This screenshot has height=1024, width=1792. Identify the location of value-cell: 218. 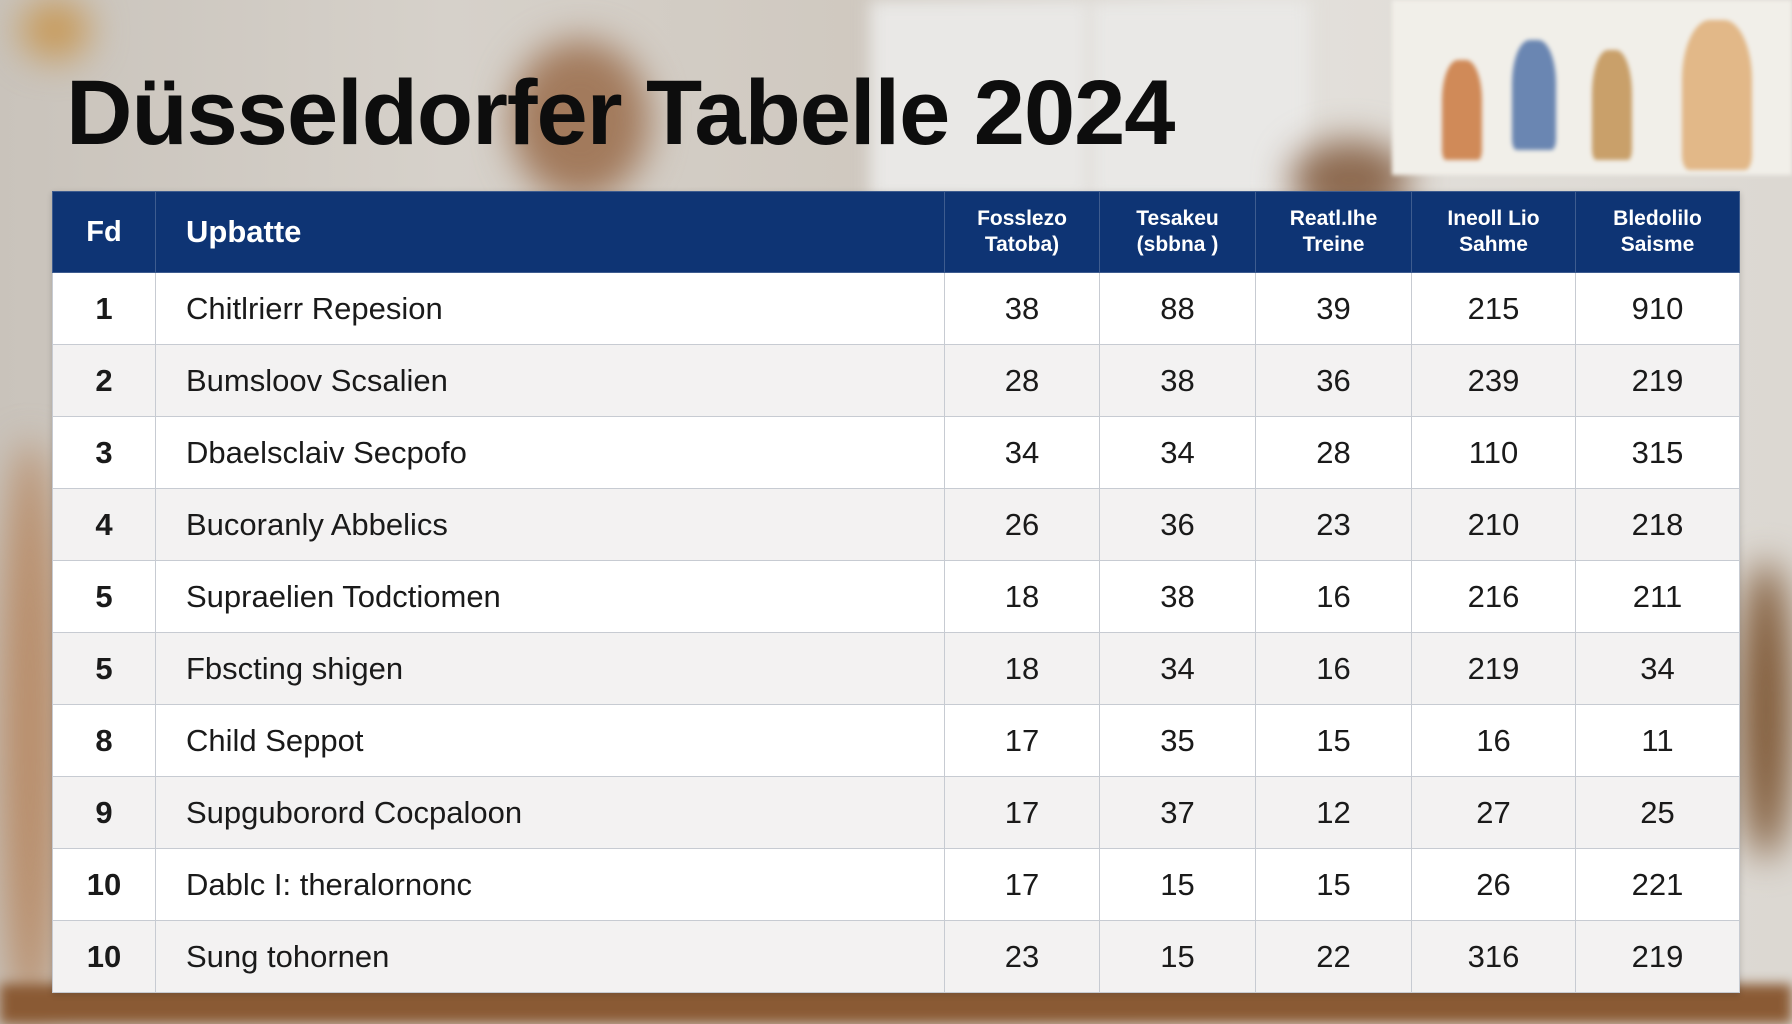
(1657, 524).